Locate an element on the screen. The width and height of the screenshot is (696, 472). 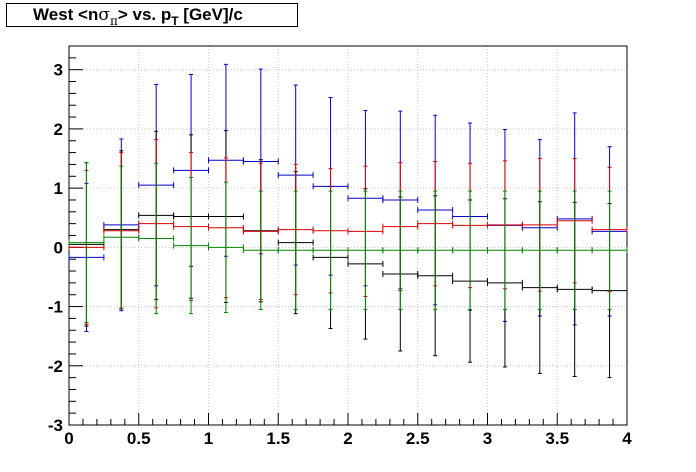
x-tick-label: 1.5 is located at coordinates (278, 438).